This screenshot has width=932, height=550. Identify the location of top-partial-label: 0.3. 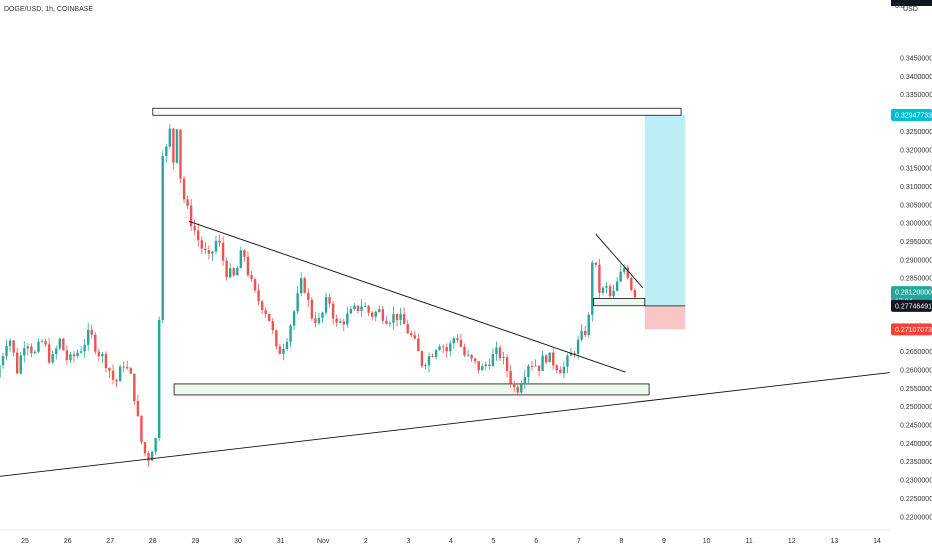
(900, 6).